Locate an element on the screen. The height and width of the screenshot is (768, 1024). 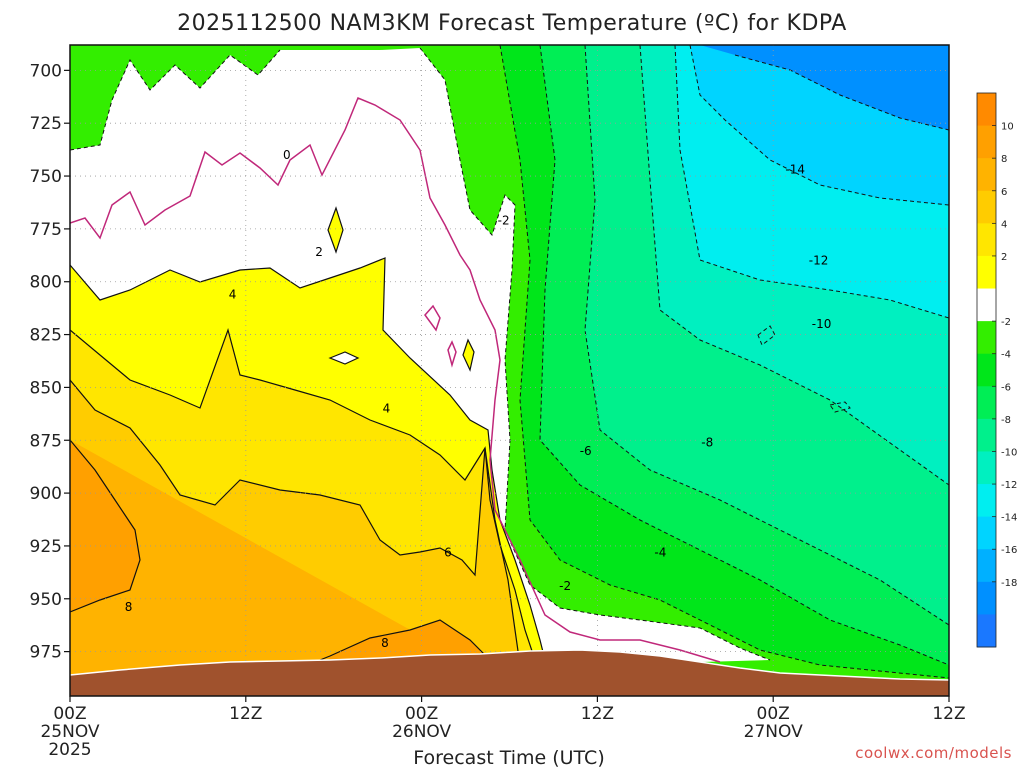
freezing-line-loop is located at coordinates (432, 318).